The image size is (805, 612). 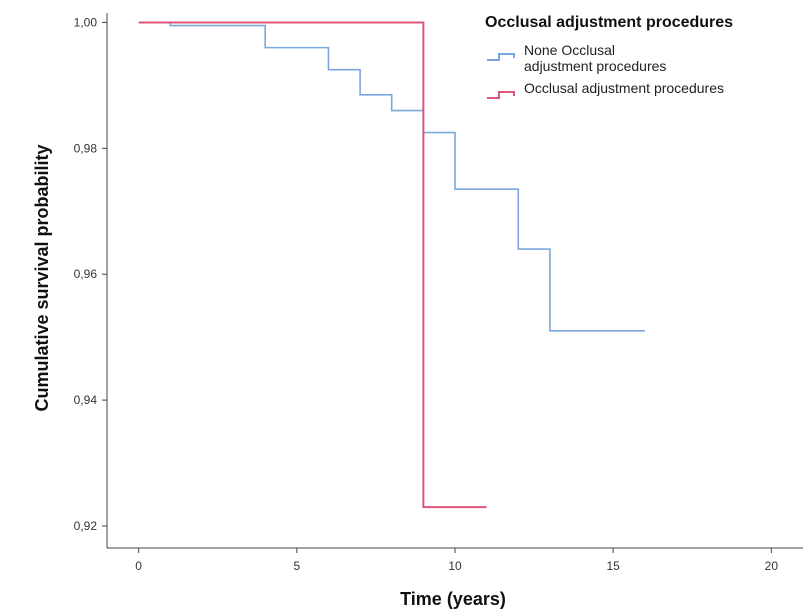 What do you see at coordinates (595, 66) in the screenshot?
I see `legend-label: adjustment procedures` at bounding box center [595, 66].